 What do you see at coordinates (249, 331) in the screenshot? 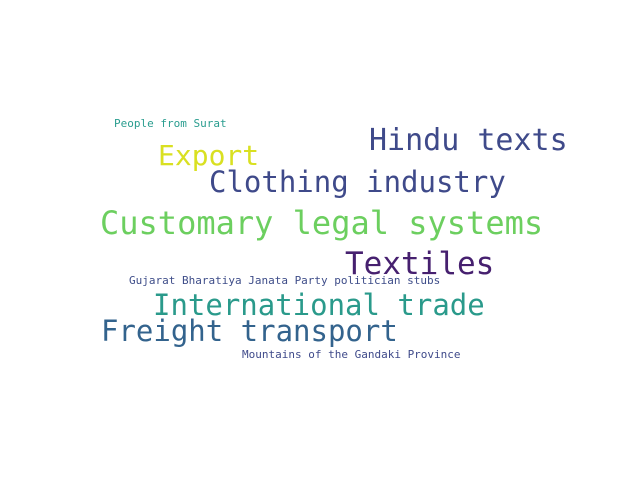
I see `word-freight-transport: Freight transport` at bounding box center [249, 331].